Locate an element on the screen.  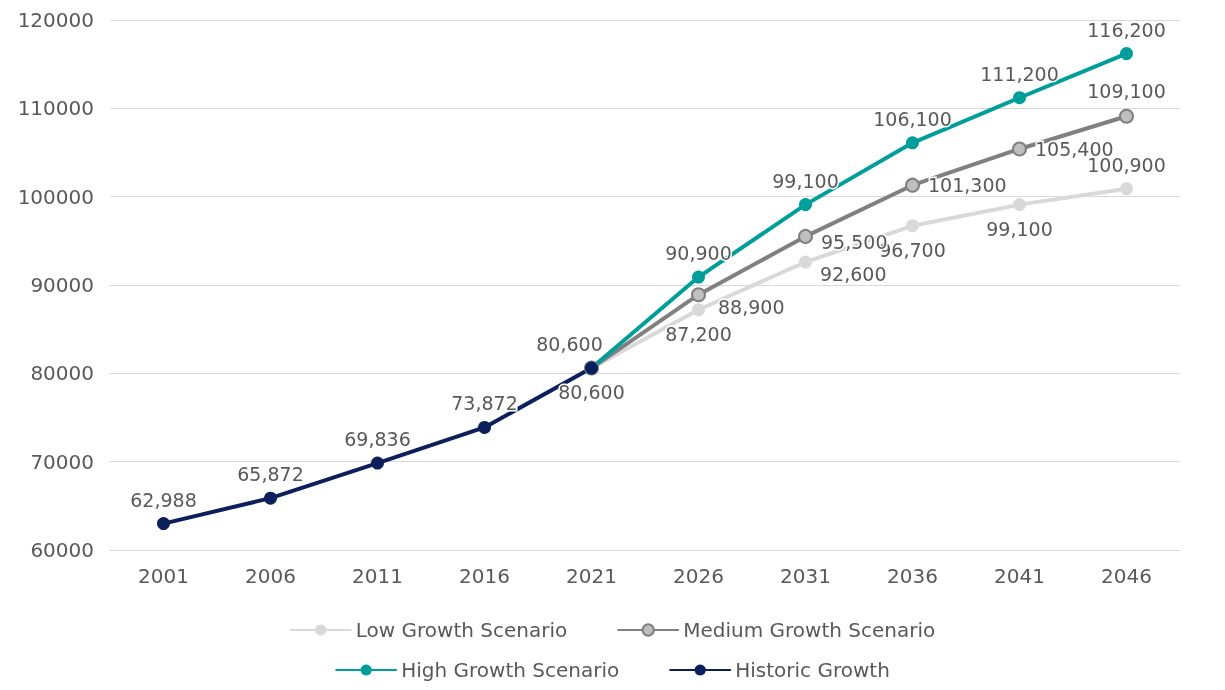
x-tick-label: 2041 is located at coordinates (1019, 576).